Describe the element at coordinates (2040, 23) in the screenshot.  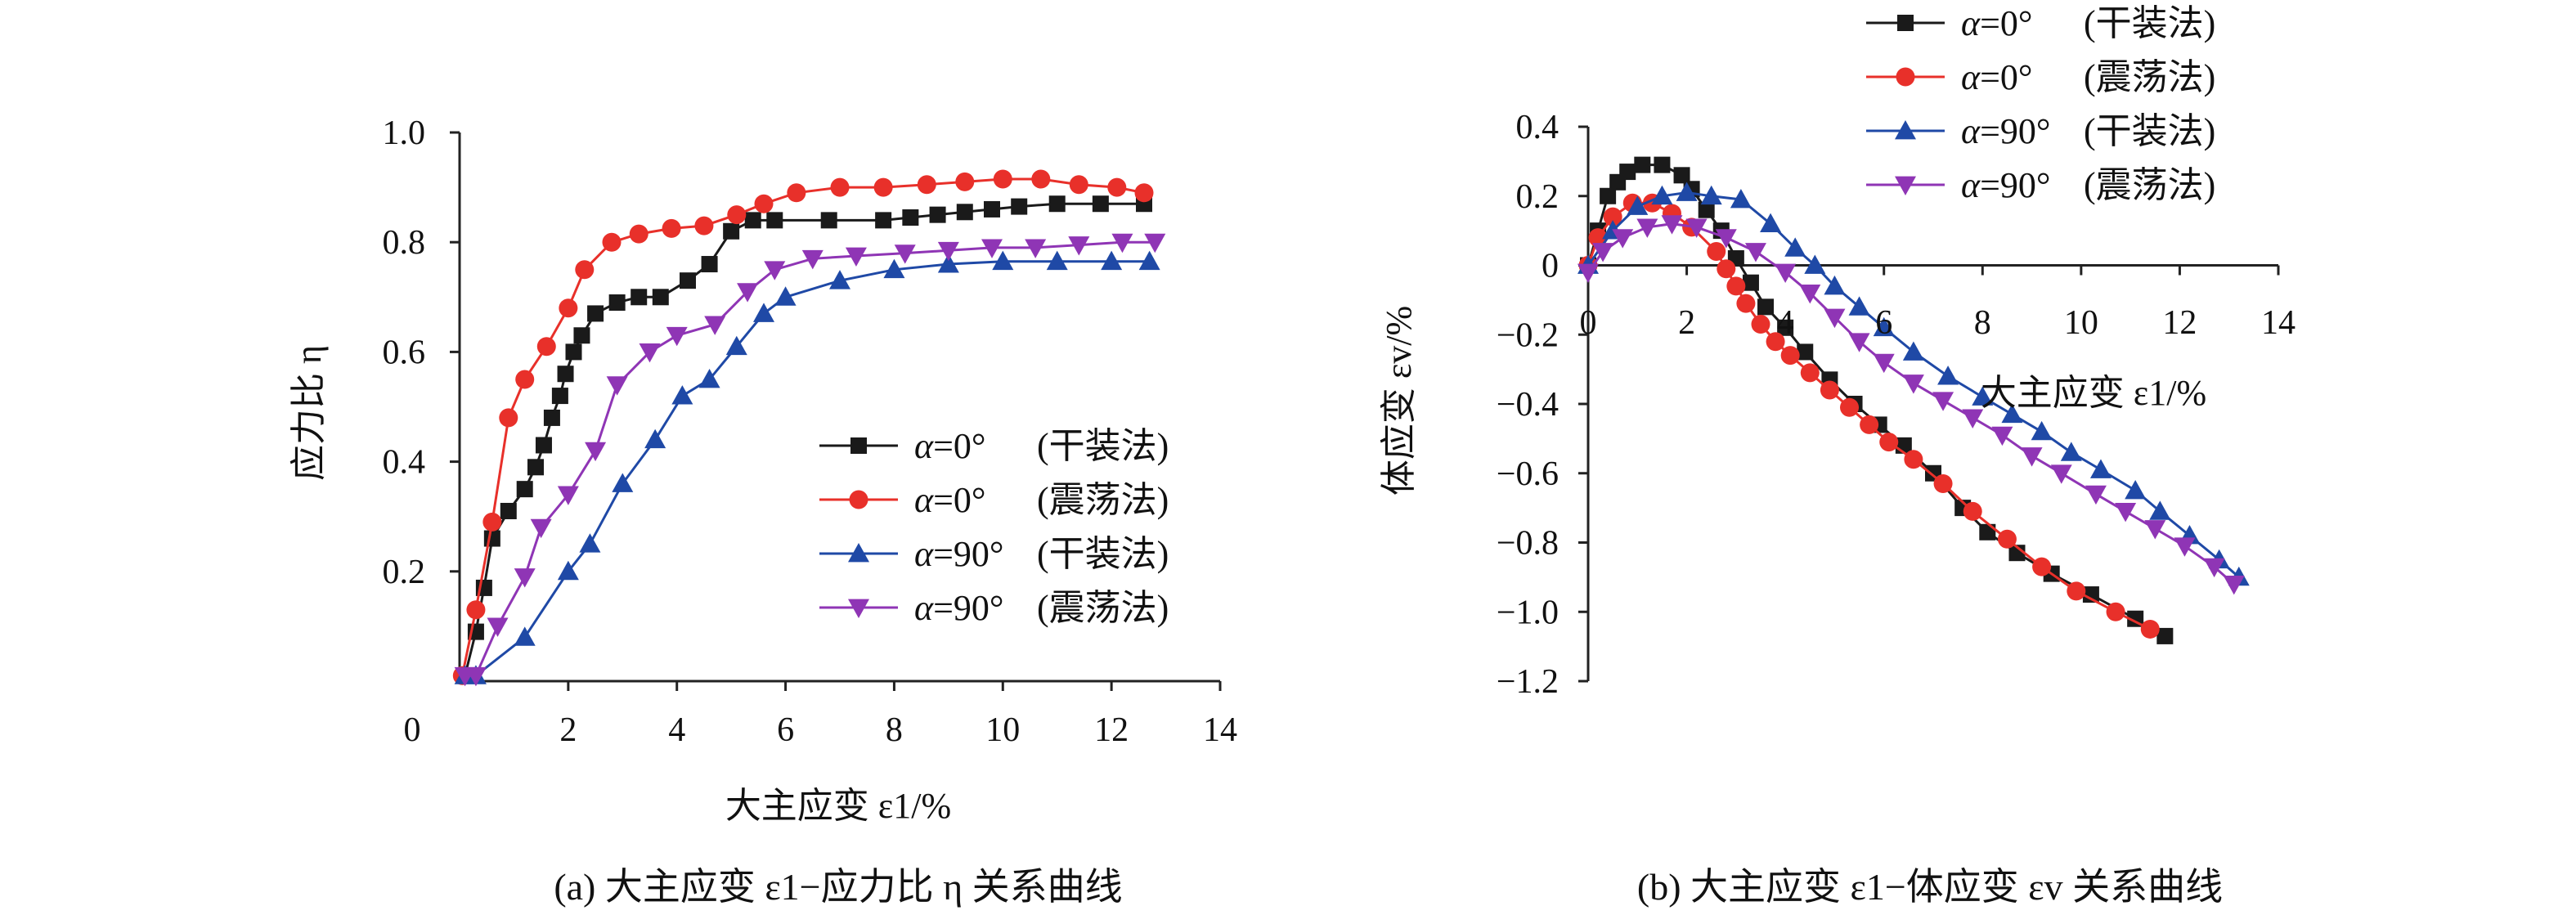
I see `chart-b-legend-item: α=0° (干装法)` at that location.